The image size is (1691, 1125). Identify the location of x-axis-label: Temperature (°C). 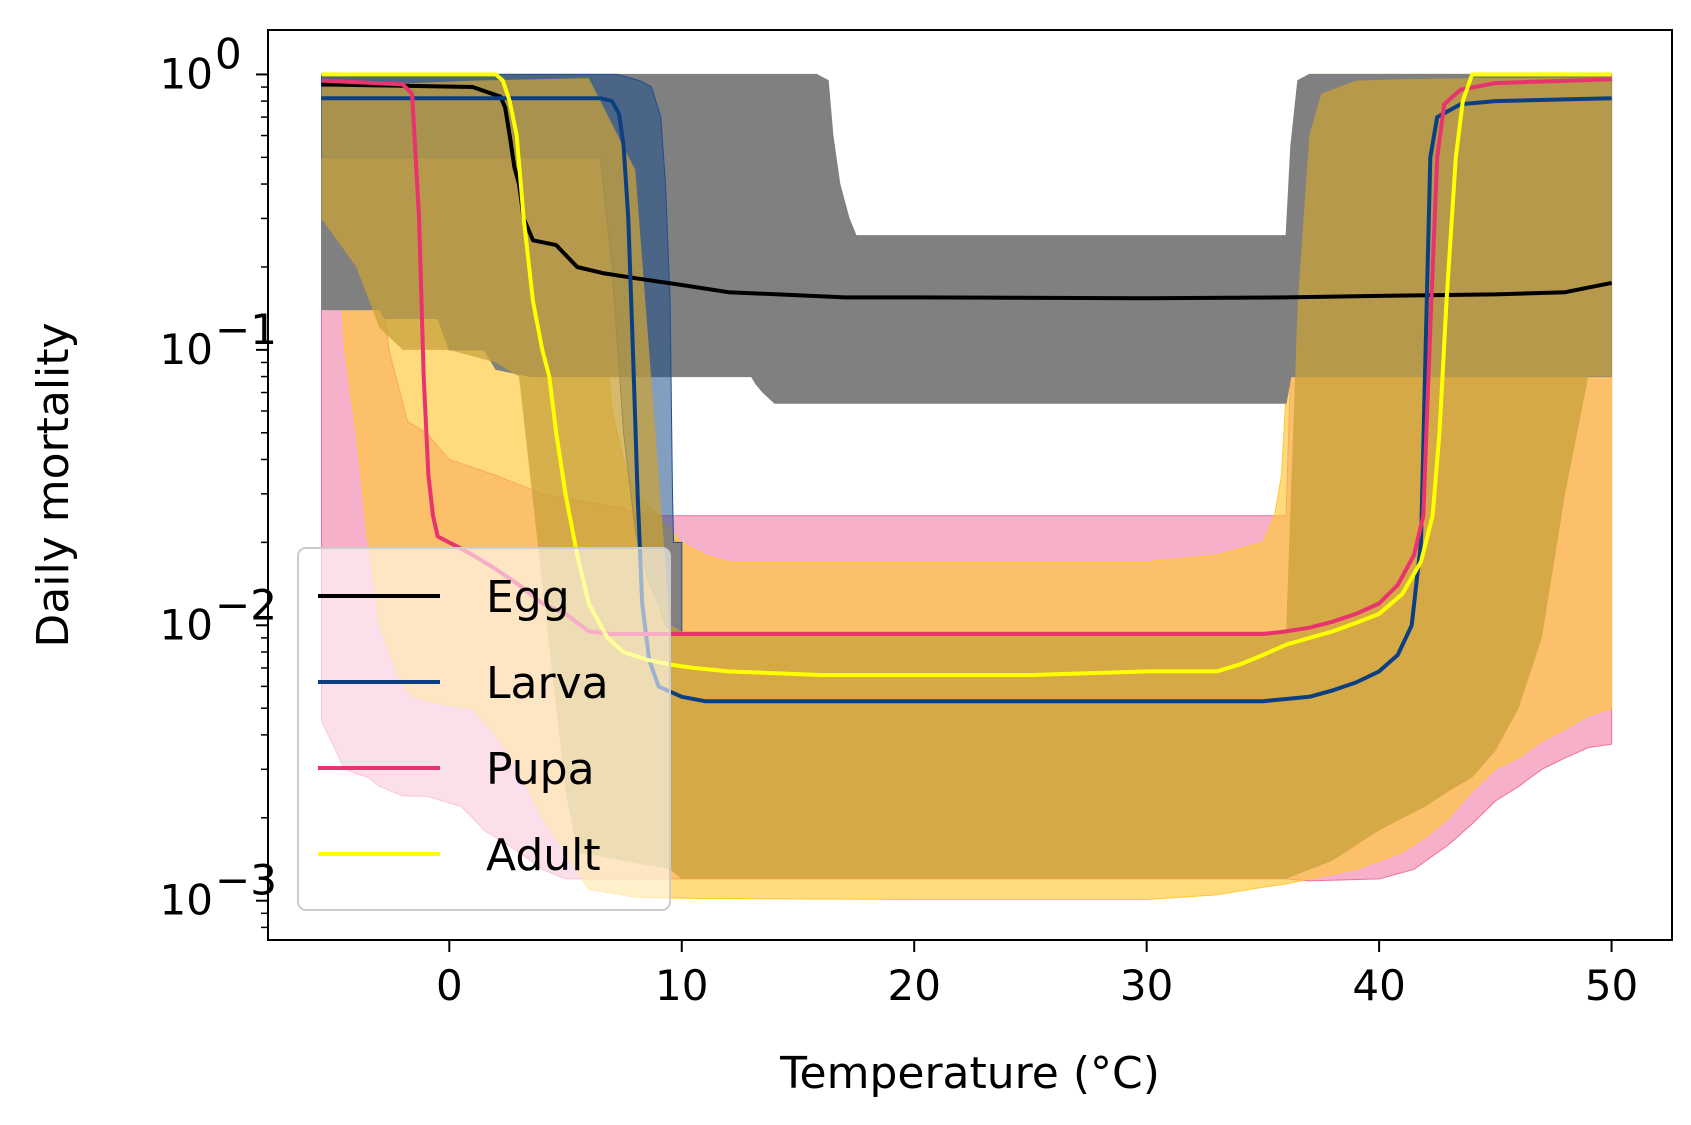
(969, 1073).